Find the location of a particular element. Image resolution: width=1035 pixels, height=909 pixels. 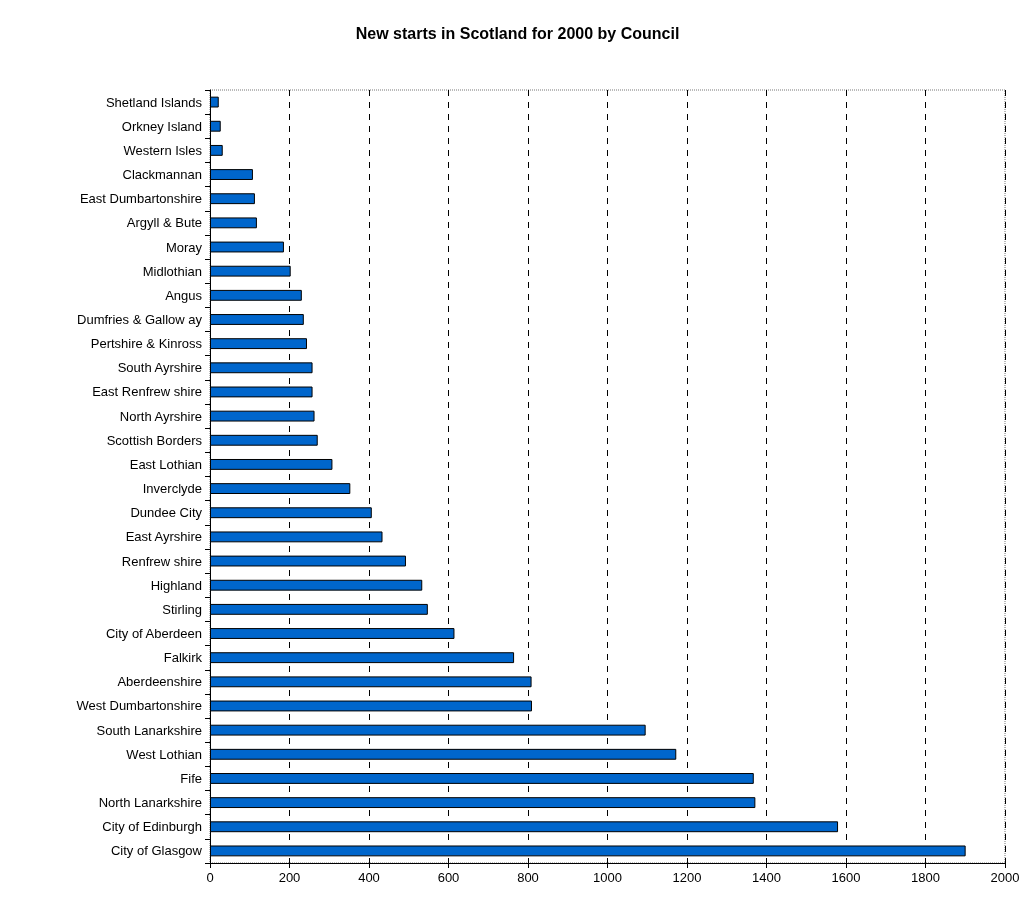

x-tick-label: 1800 is located at coordinates (925, 877).